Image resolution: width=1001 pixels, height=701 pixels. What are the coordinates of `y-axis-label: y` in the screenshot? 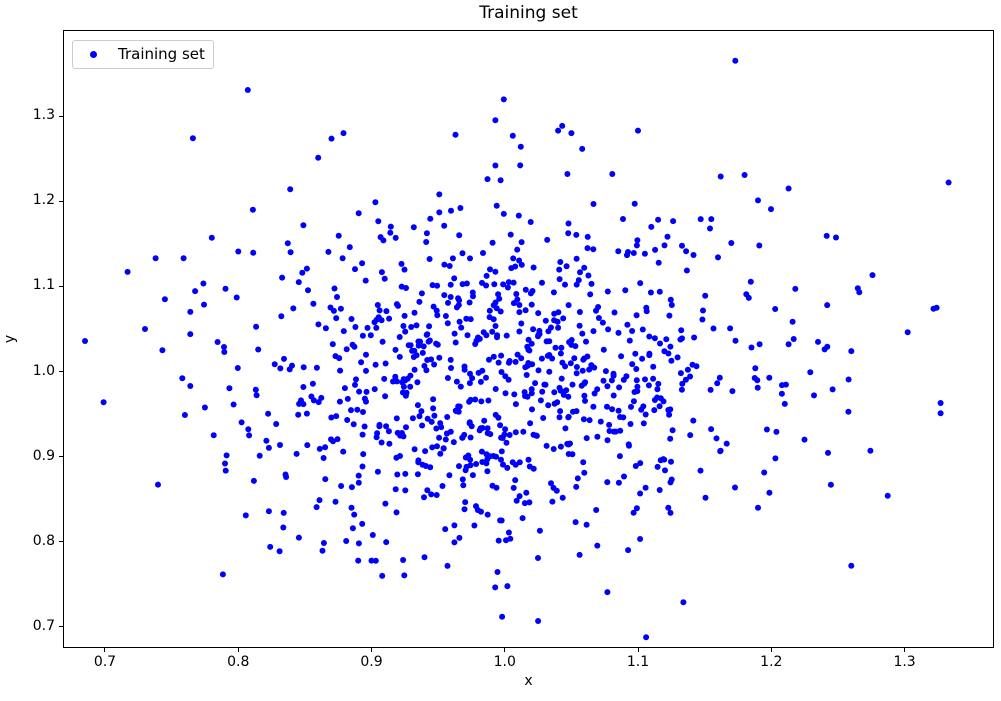 It's located at (10, 339).